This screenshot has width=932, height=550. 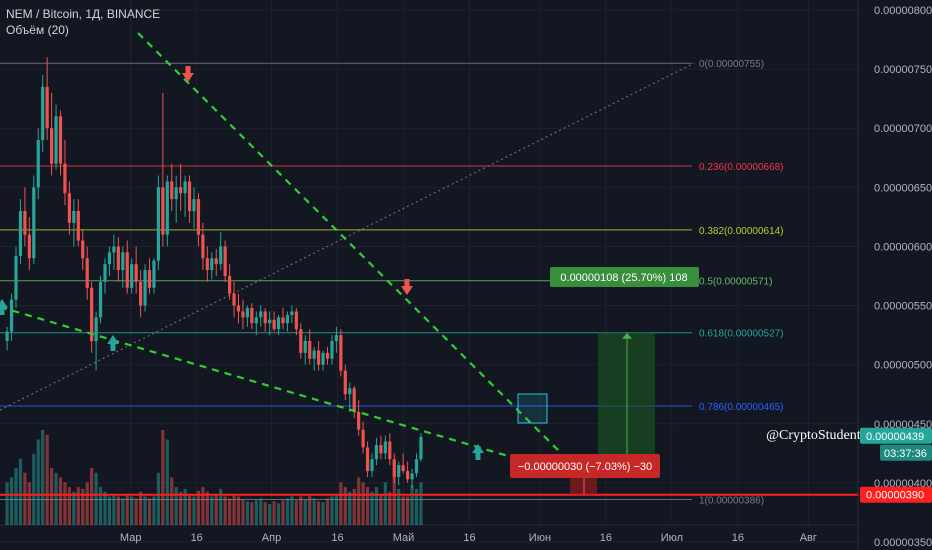 I want to click on x-tick-label: Апр, so click(x=271, y=538).